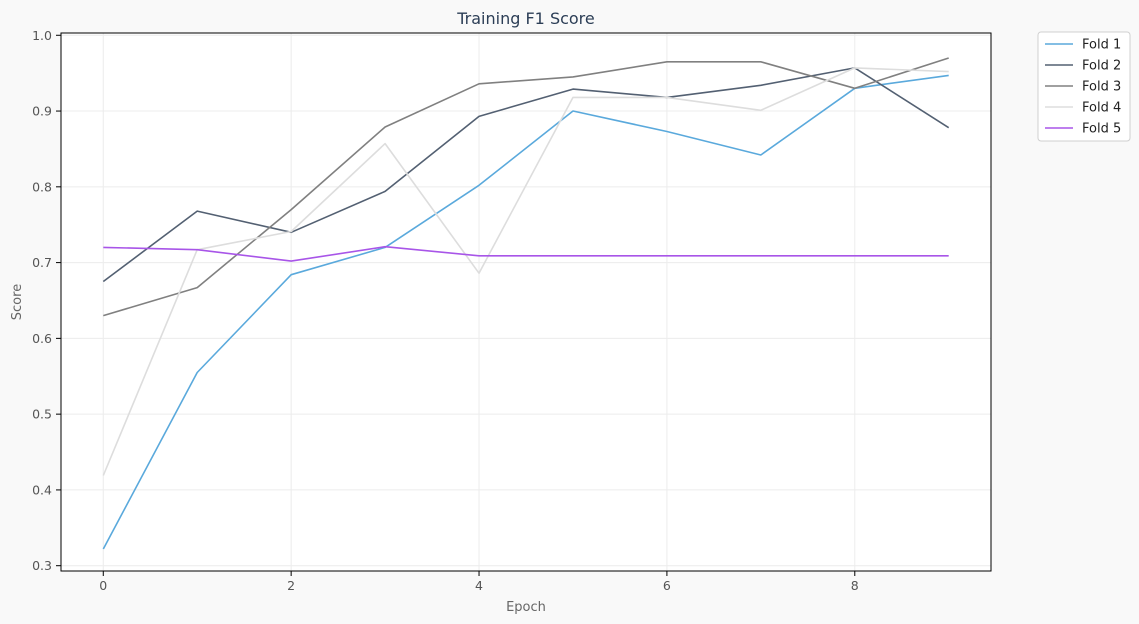 This screenshot has height=624, width=1139. What do you see at coordinates (42, 414) in the screenshot?
I see `y-tick-label: 0.5` at bounding box center [42, 414].